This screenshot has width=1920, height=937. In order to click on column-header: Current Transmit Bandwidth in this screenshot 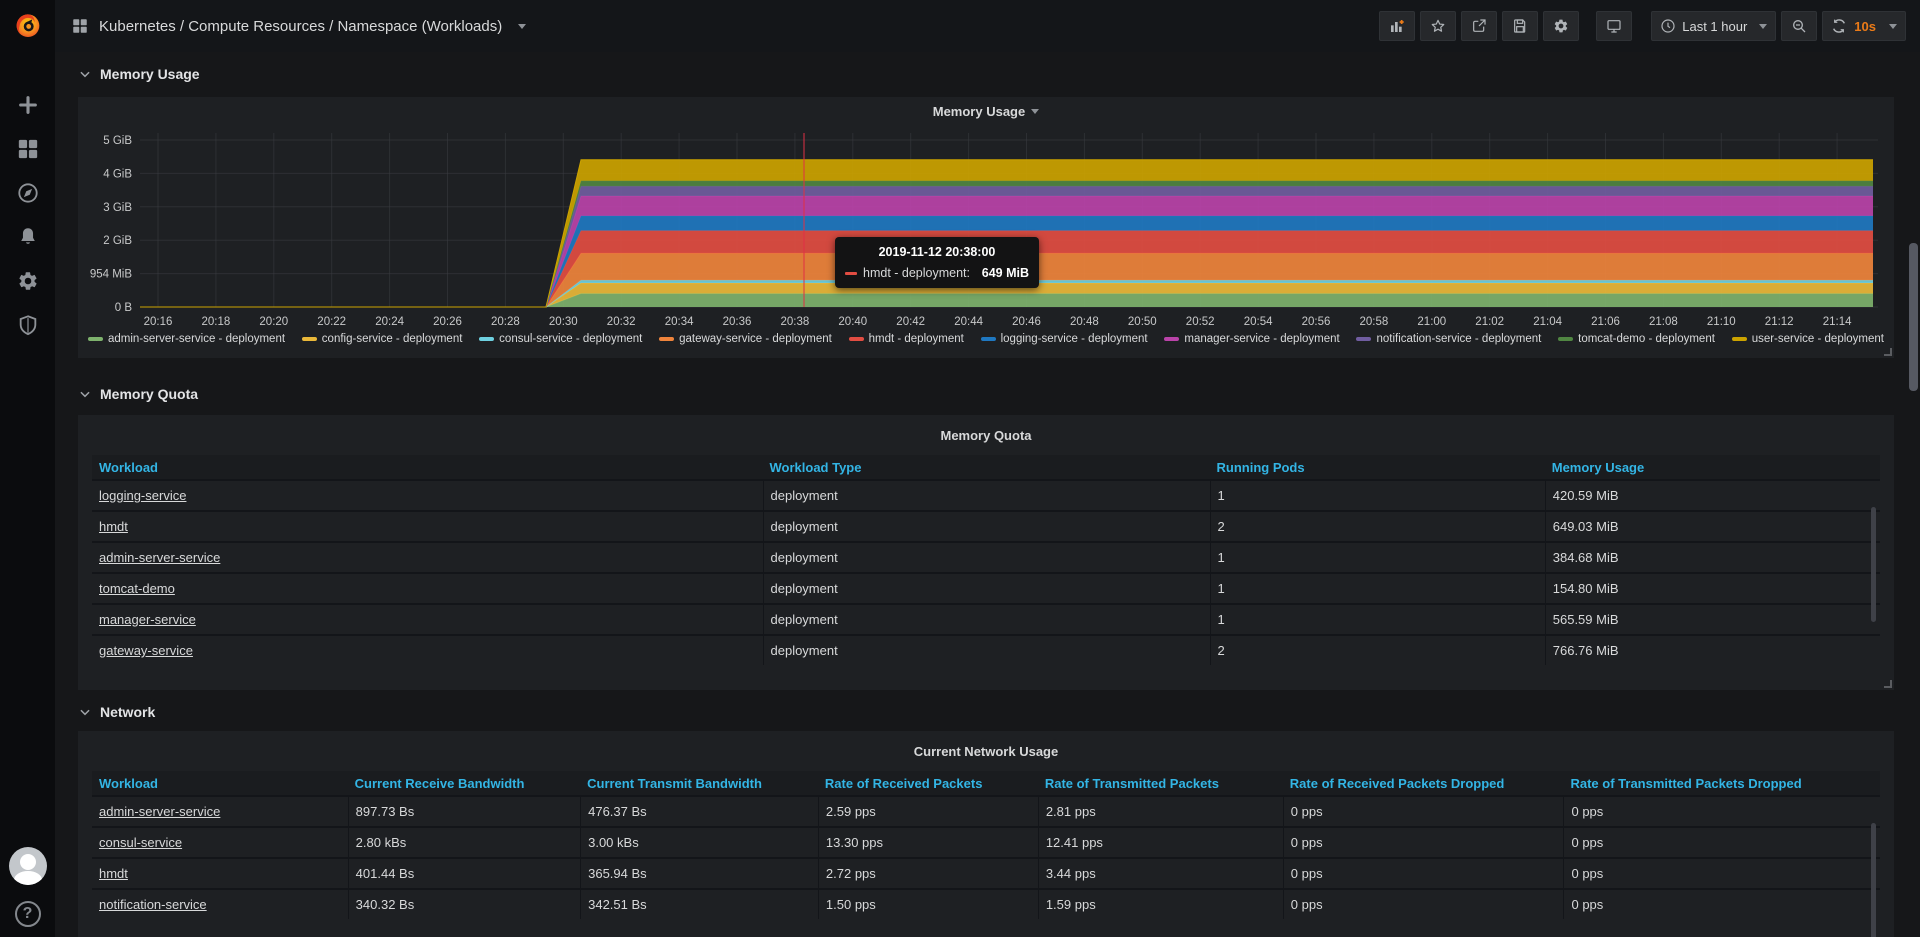, I will do `click(699, 783)`.